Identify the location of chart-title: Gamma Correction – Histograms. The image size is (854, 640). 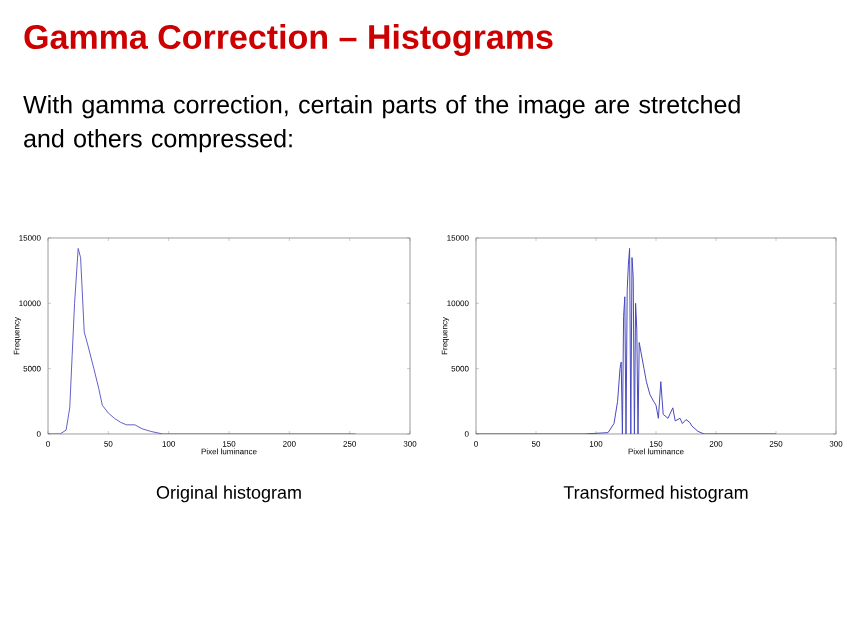
(288, 40).